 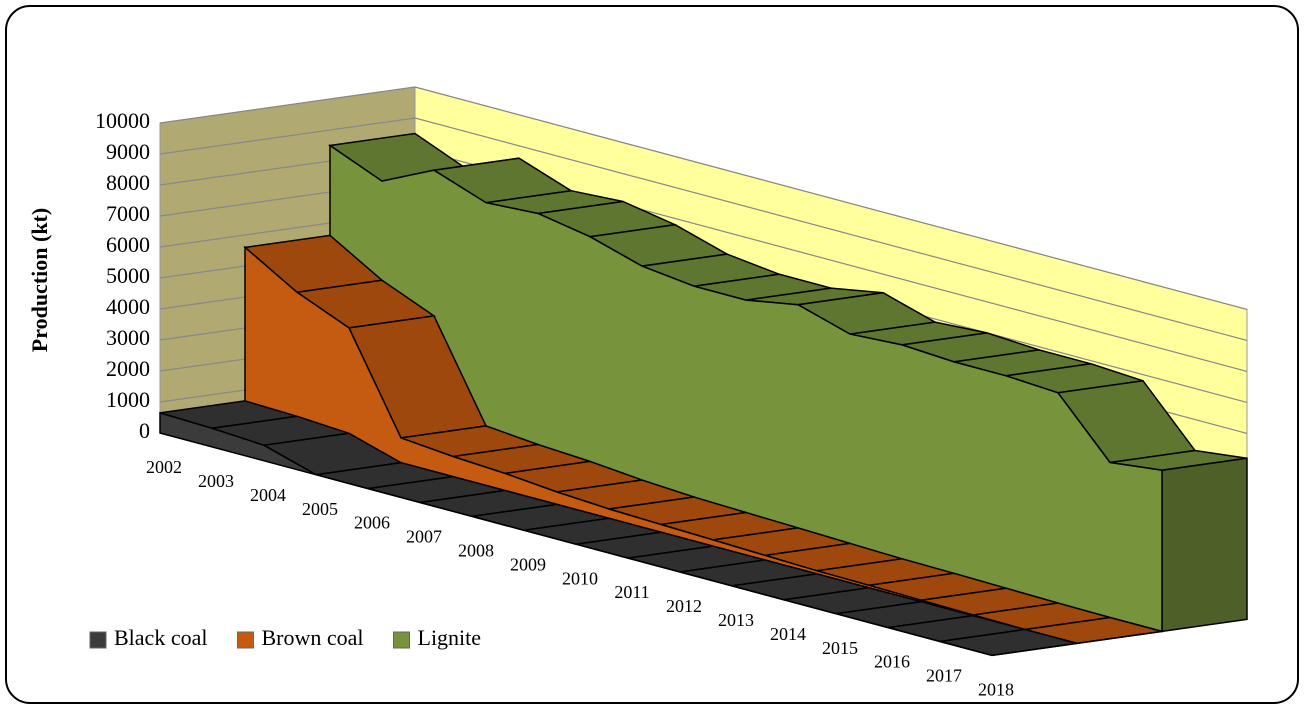 I want to click on y-tick-label: 1000, so click(x=128, y=399).